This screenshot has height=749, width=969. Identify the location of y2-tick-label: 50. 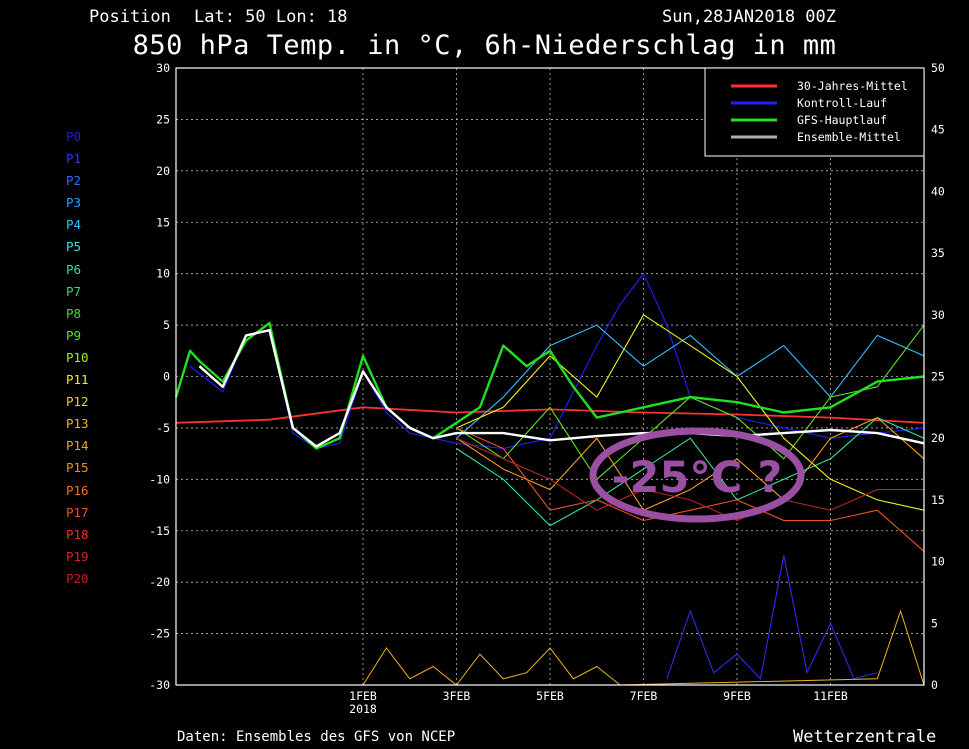
(938, 68).